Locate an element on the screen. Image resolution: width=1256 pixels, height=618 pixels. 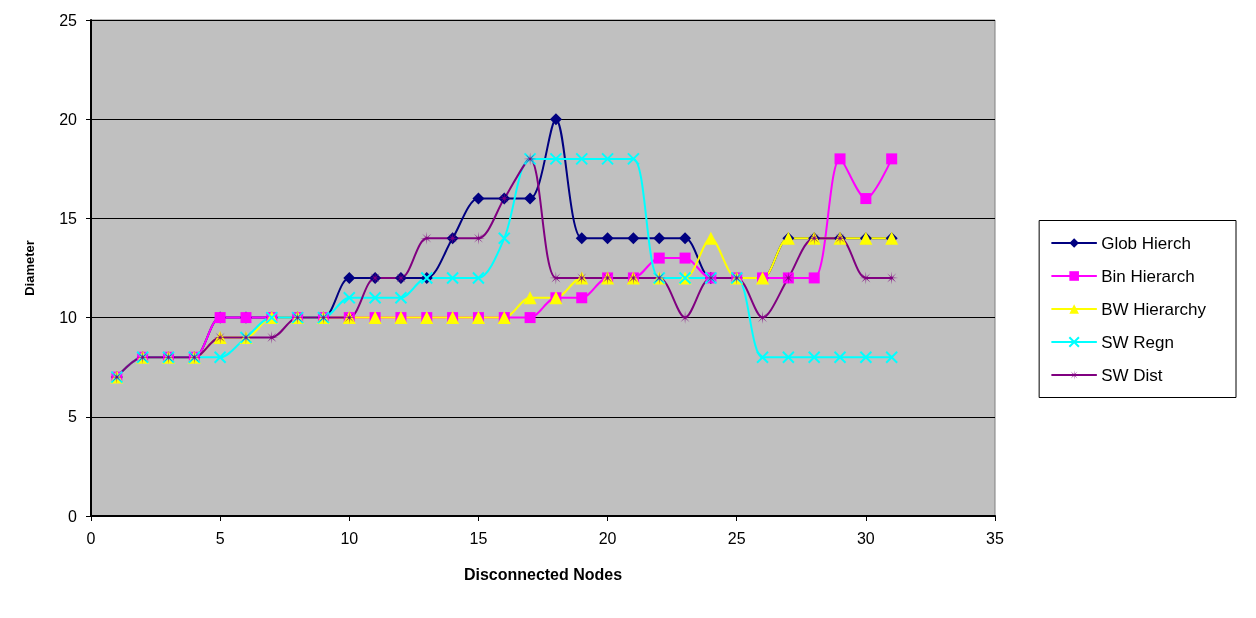
x-tick-label: 25 is located at coordinates (736, 538).